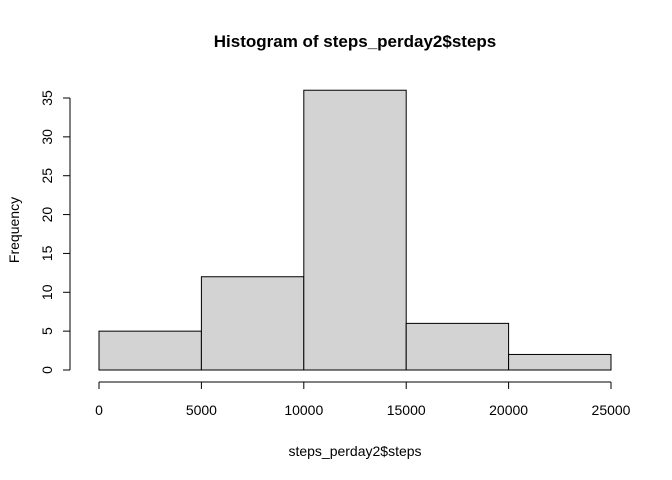  Describe the element at coordinates (47, 137) in the screenshot. I see `y-tick-label-6: 30` at that location.